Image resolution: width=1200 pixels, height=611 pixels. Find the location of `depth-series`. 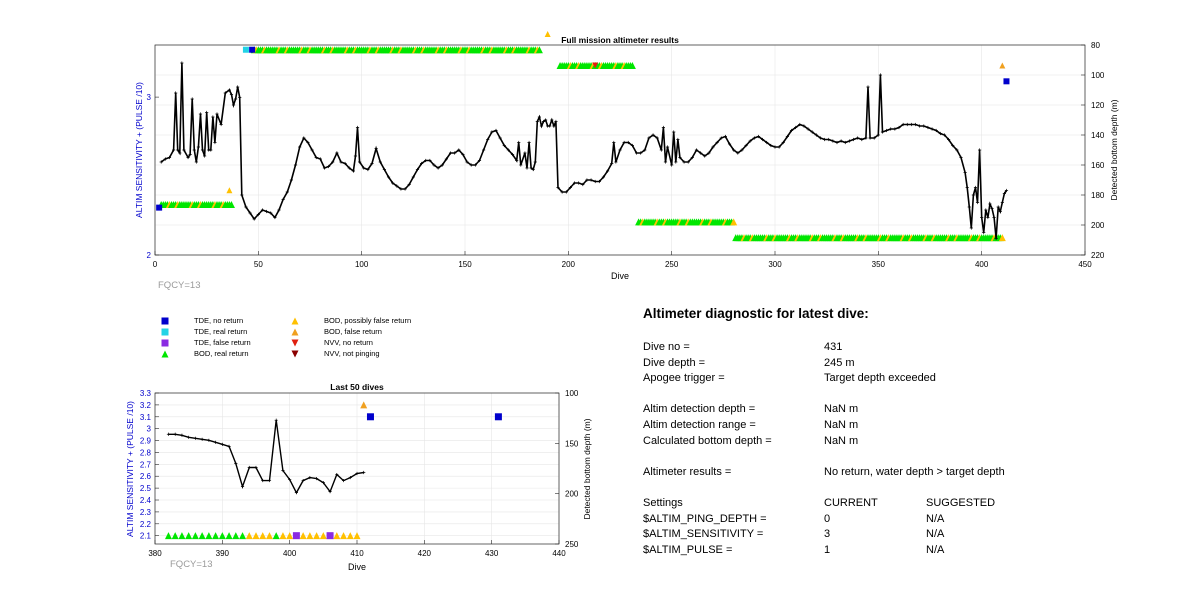

depth-series is located at coordinates (266, 456).